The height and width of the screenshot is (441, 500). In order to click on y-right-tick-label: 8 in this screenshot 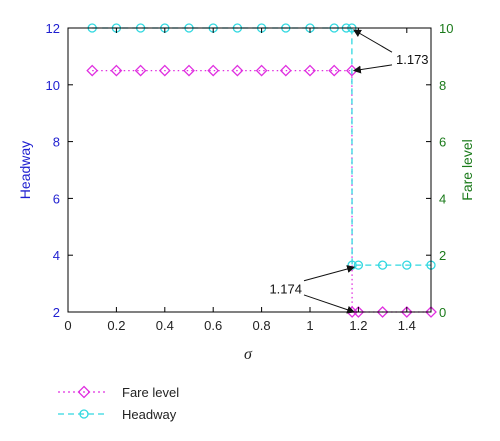, I will do `click(442, 85)`.